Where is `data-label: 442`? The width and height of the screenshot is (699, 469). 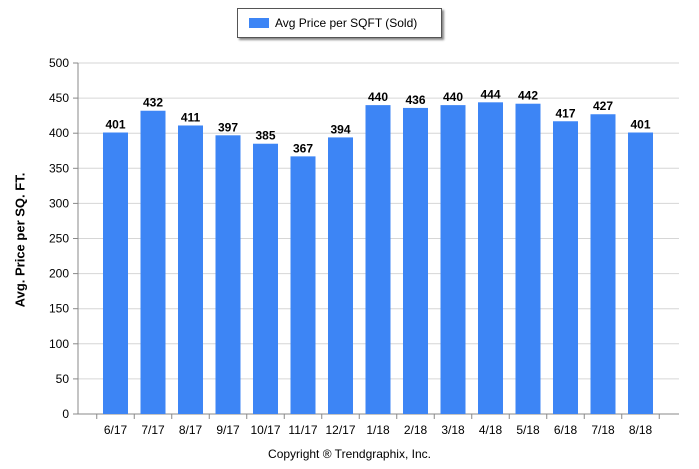 data-label: 442 is located at coordinates (528, 96).